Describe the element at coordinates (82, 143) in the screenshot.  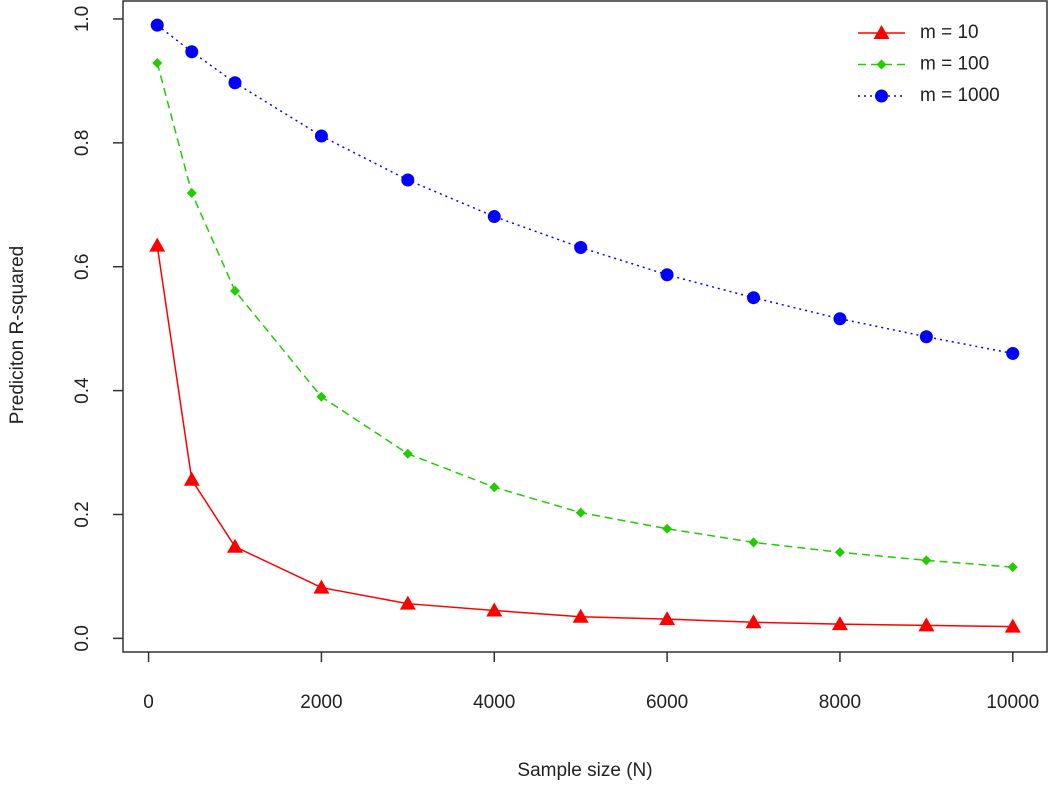
I see `y-tick-label: 0.8` at that location.